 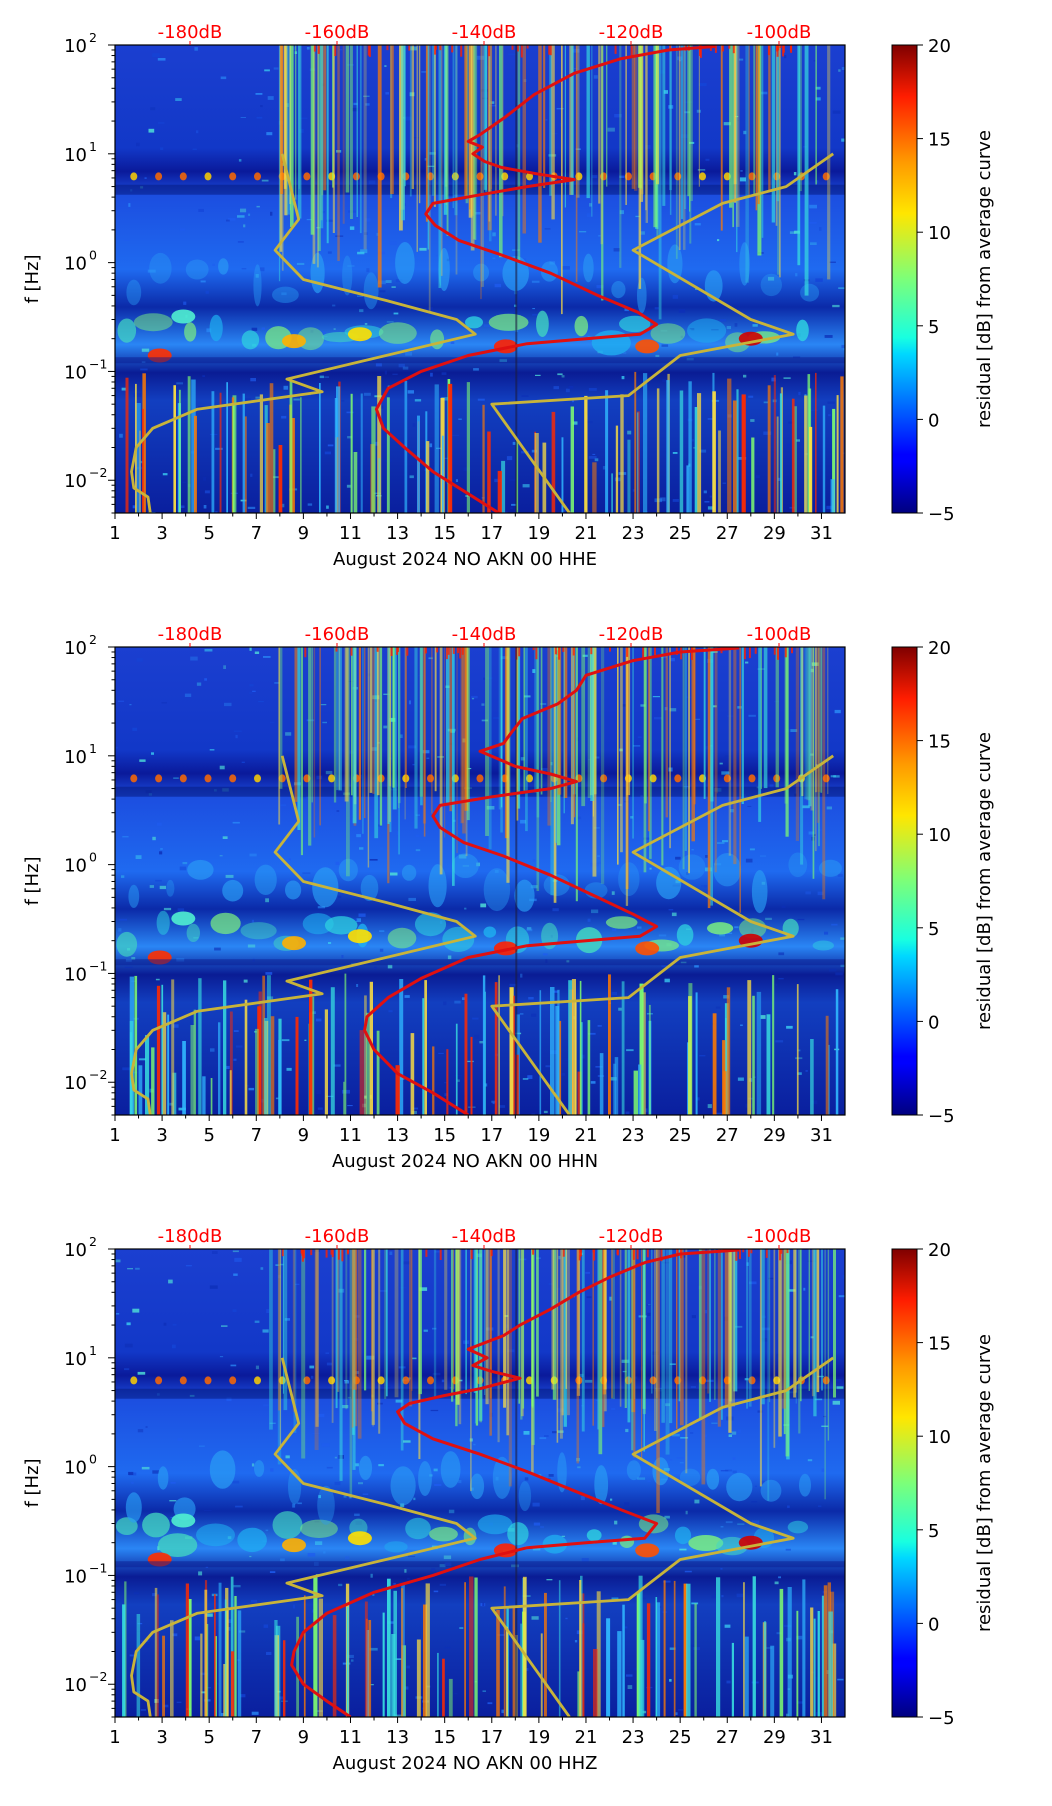 What do you see at coordinates (933, 327) in the screenshot?
I see `colorbar-tick-label: 5` at bounding box center [933, 327].